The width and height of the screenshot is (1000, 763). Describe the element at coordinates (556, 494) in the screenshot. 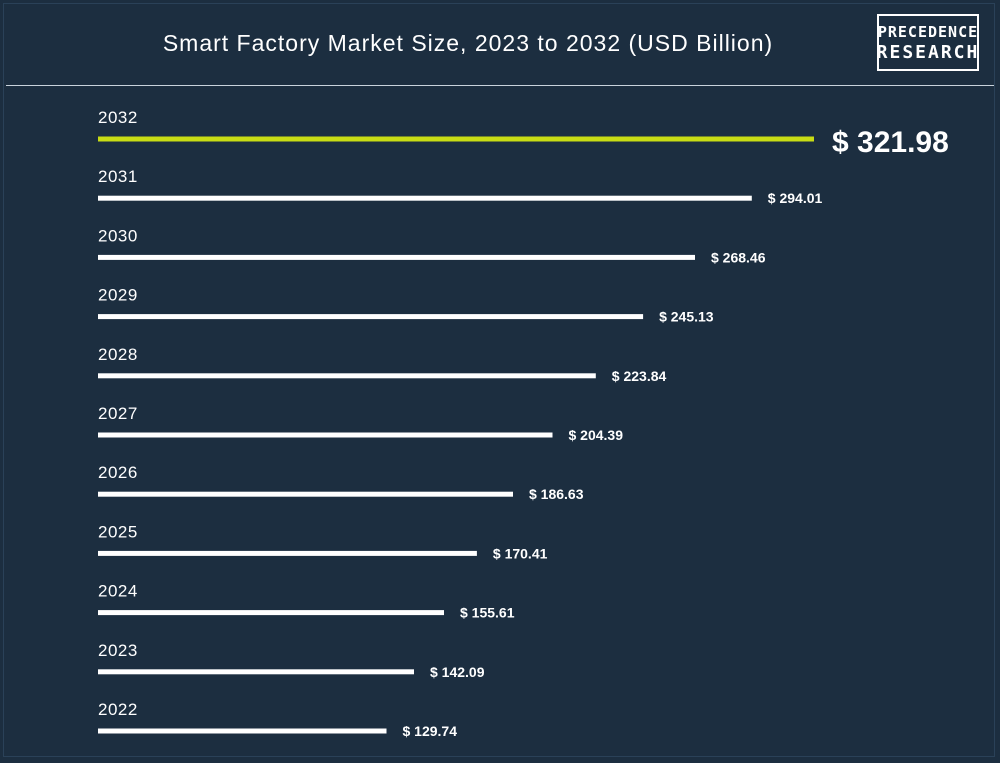

I see `value-label: $ 186.63` at that location.